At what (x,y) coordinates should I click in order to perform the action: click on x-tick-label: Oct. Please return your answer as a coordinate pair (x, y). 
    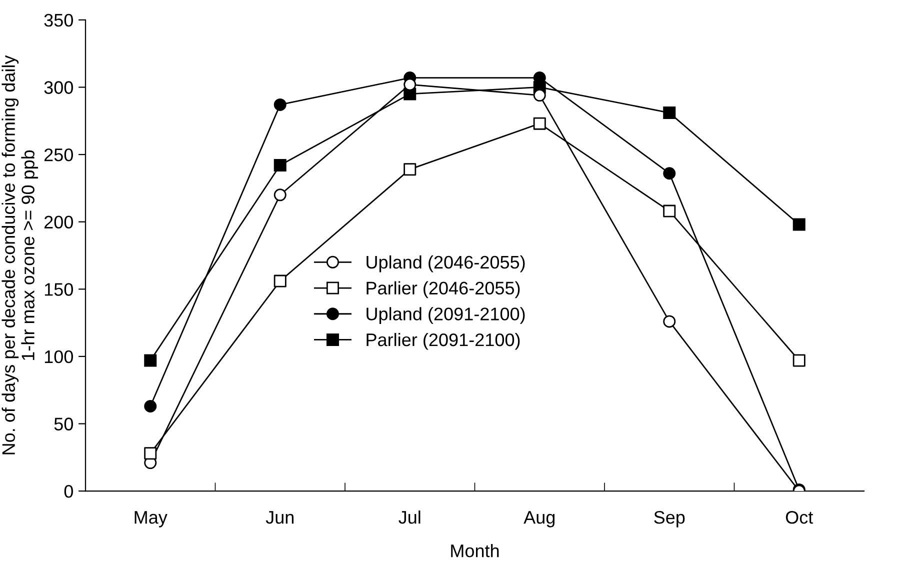
    Looking at the image, I should click on (800, 517).